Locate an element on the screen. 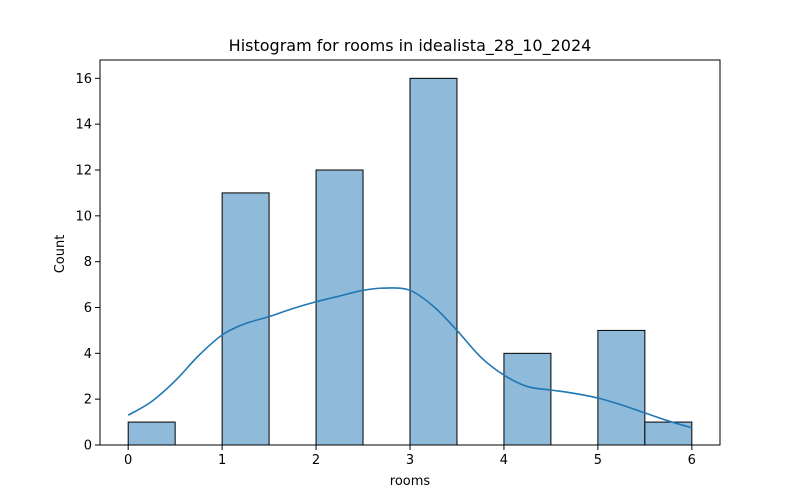  y-tick-label: 10 is located at coordinates (83, 216).